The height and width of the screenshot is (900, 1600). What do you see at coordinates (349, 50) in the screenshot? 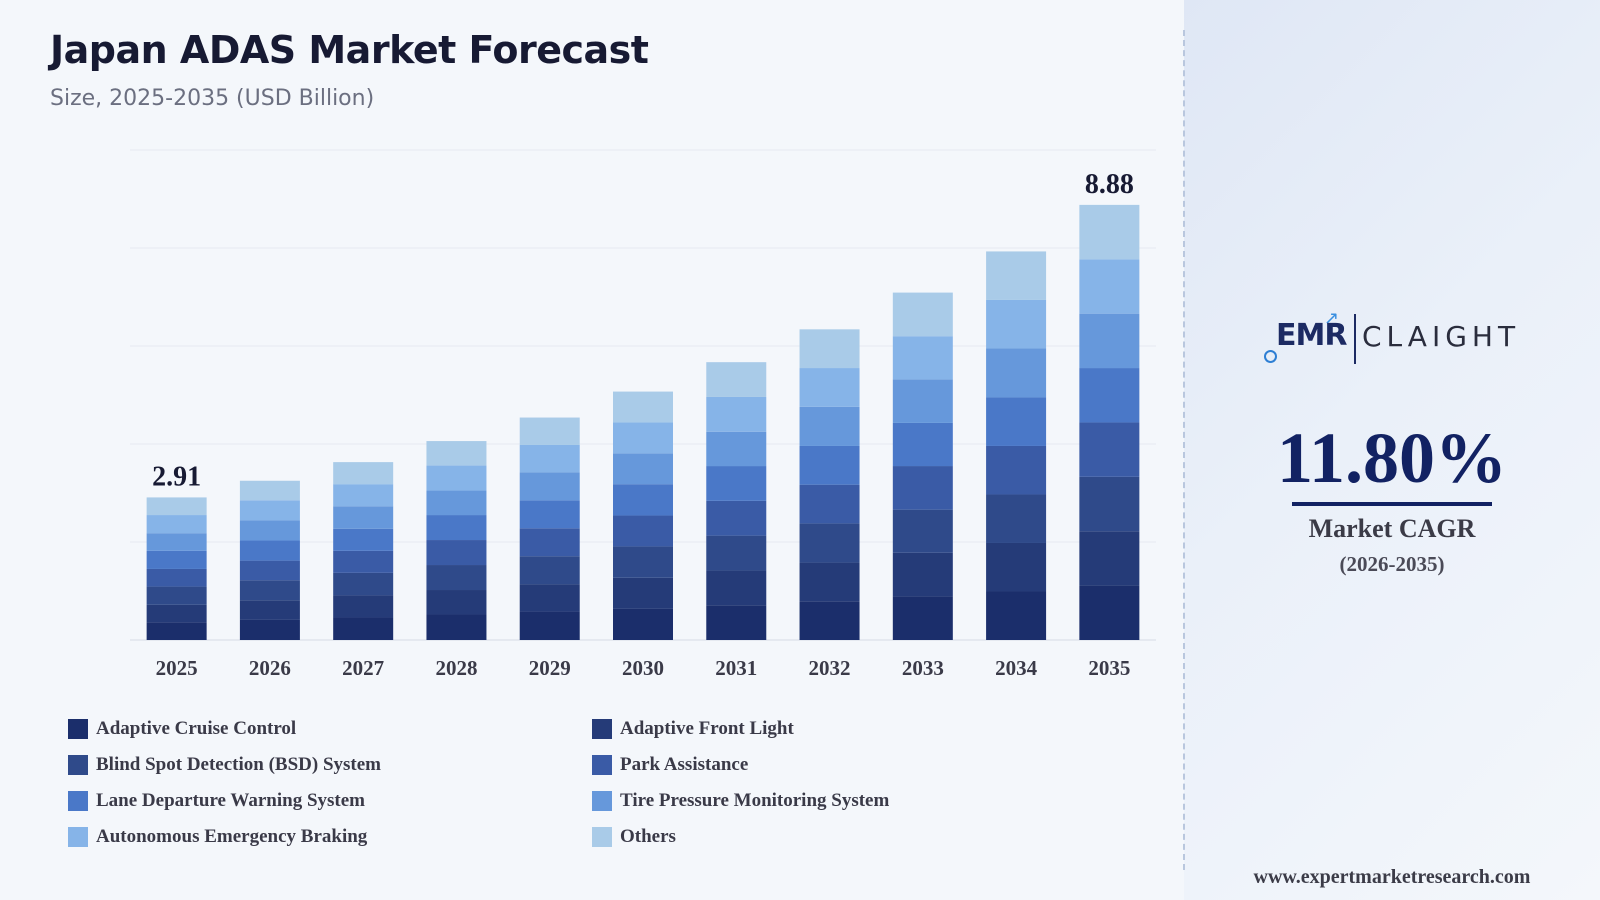
I see `chart-title: Japan ADAS Market Forecast` at bounding box center [349, 50].